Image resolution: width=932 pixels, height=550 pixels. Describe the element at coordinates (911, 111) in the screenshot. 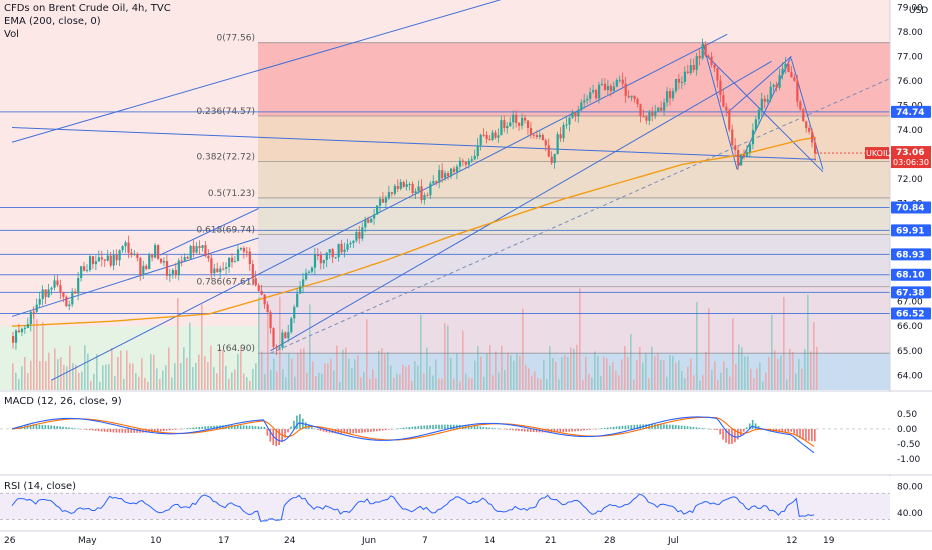

I see `level-tag` at that location.